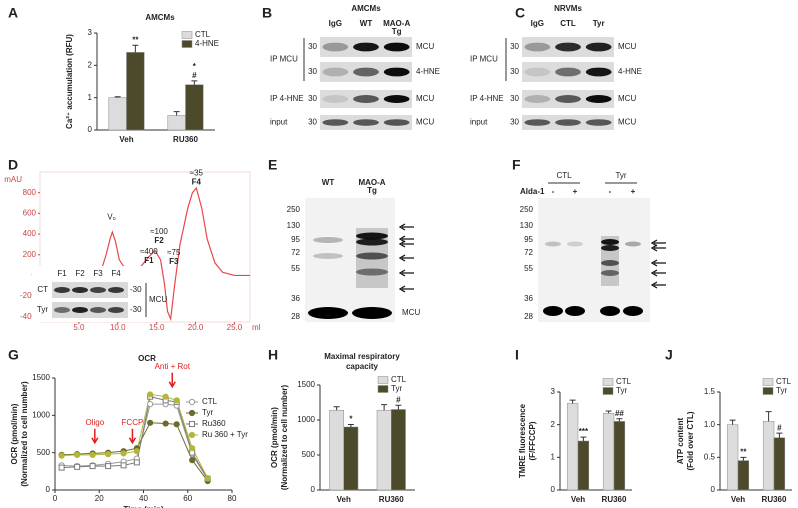 The height and width of the screenshot is (508, 798). I want to click on series-line, so click(135, 441).